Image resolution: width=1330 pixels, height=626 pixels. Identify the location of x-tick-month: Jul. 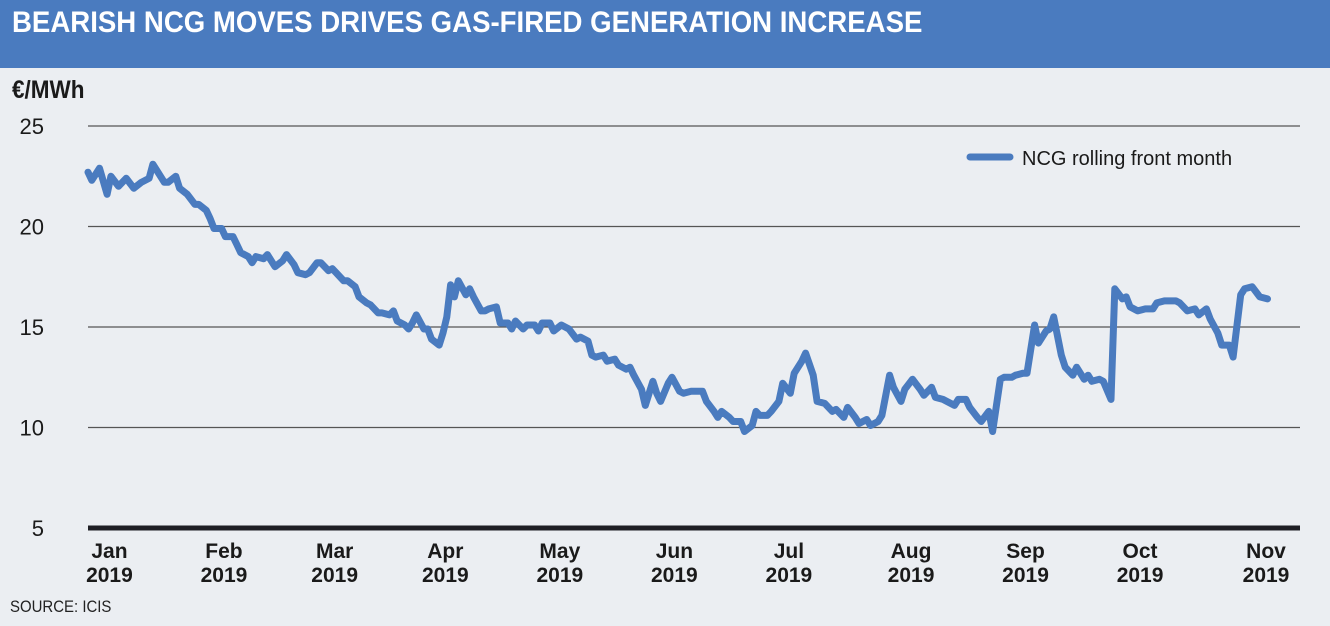
(789, 551).